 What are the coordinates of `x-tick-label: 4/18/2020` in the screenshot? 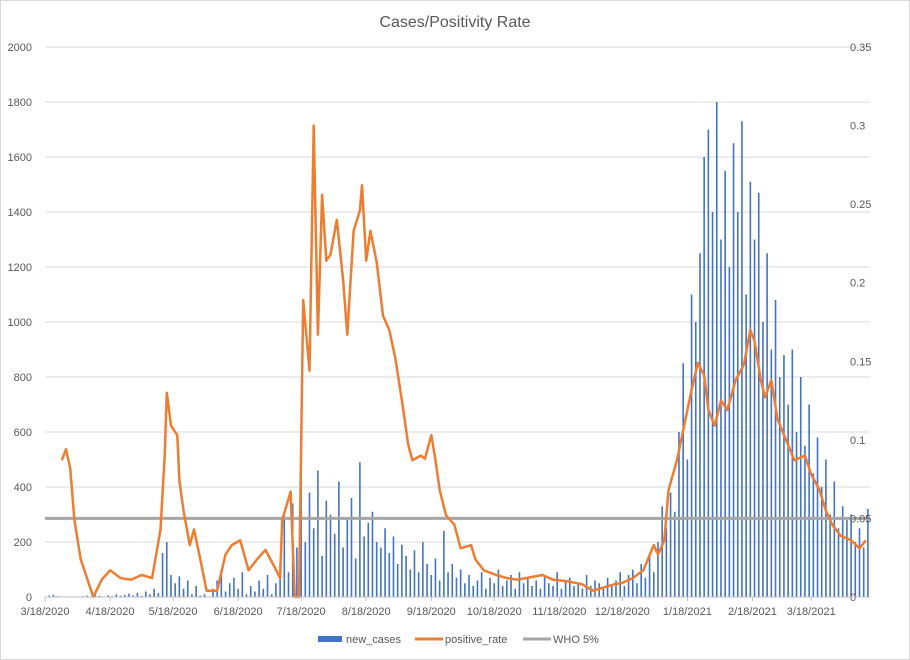 It's located at (110, 612).